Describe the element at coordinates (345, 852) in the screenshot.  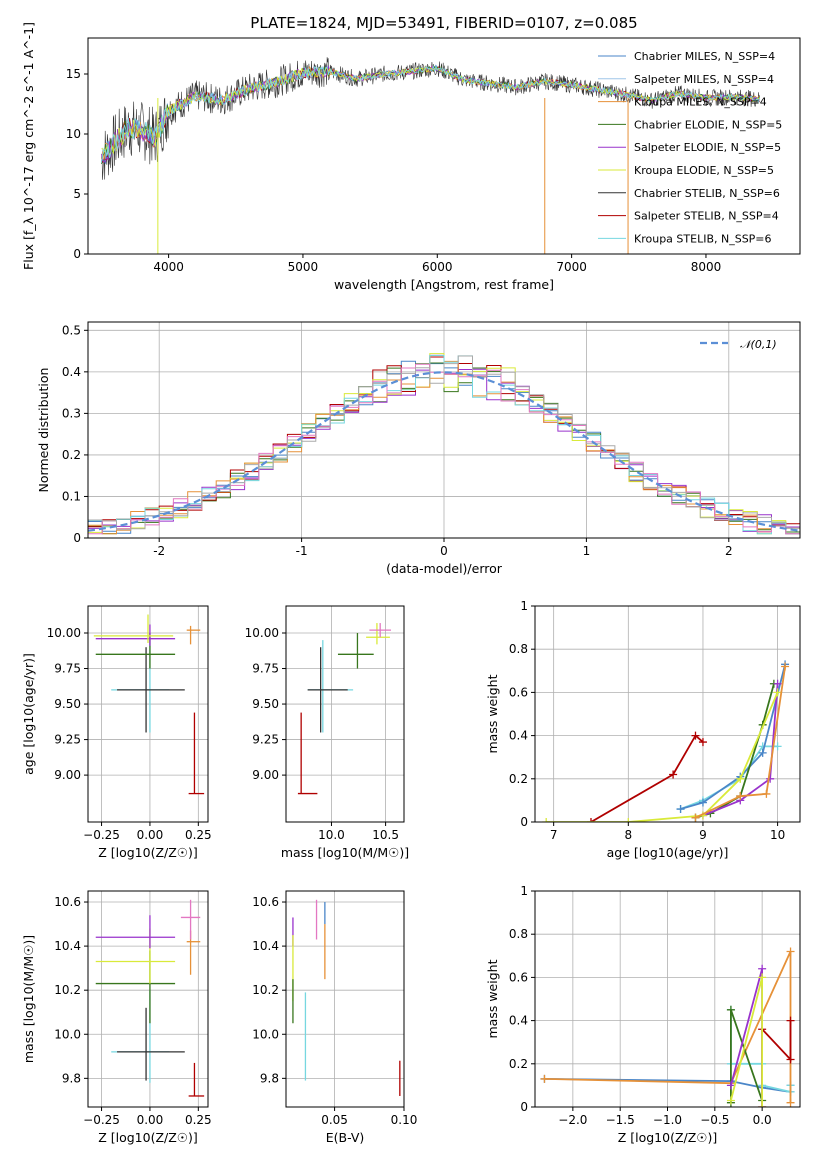
I see `x-axis-label: mass [log10(M/M☉)]` at that location.